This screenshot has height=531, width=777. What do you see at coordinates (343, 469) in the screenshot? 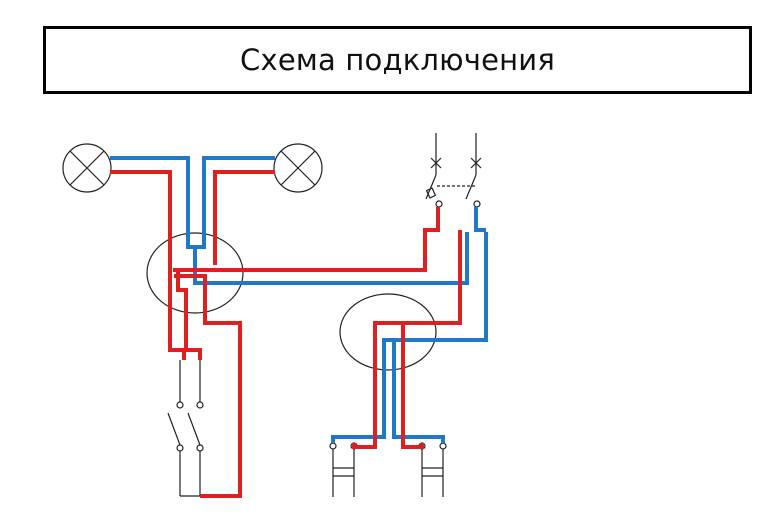
I see `socket-left` at bounding box center [343, 469].